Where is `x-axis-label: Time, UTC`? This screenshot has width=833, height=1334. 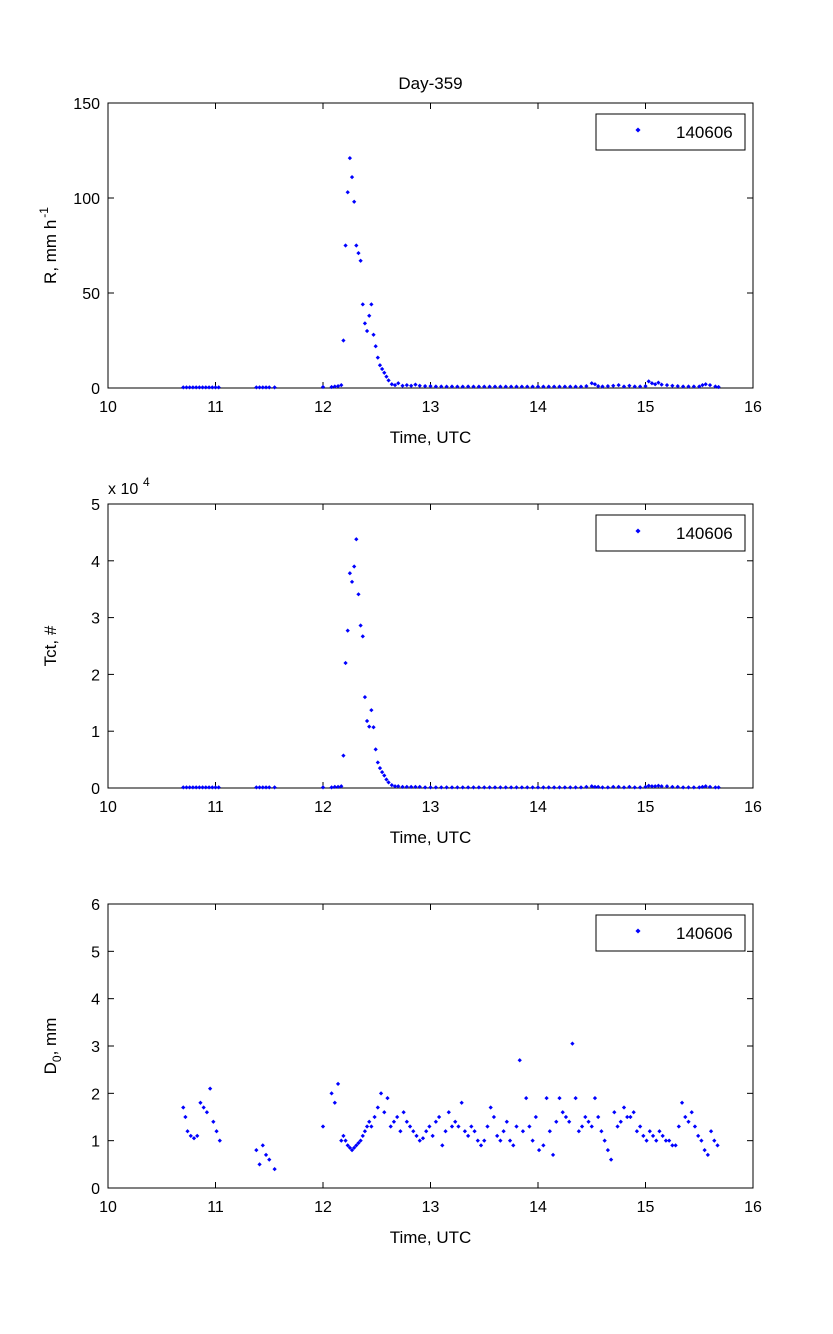 x-axis-label: Time, UTC is located at coordinates (431, 837).